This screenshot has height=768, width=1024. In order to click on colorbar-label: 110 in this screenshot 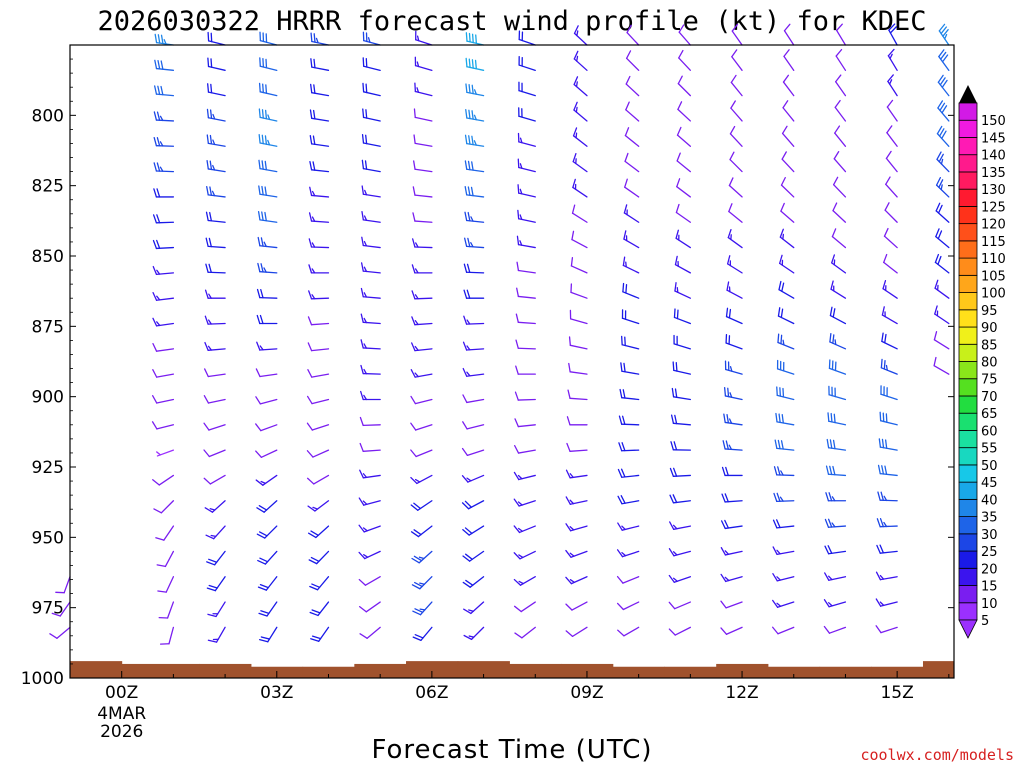, I will do `click(993, 259)`.